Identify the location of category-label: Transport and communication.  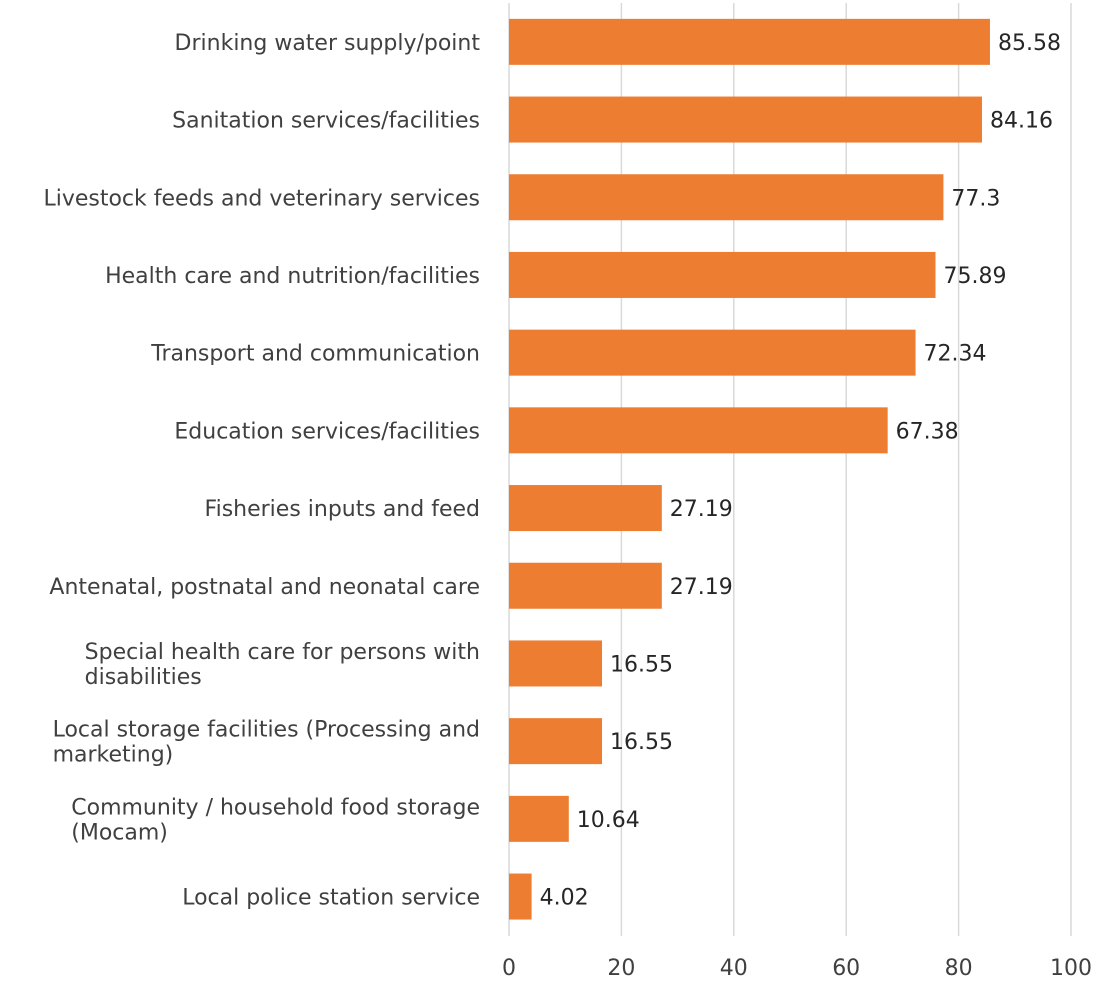
(315, 354).